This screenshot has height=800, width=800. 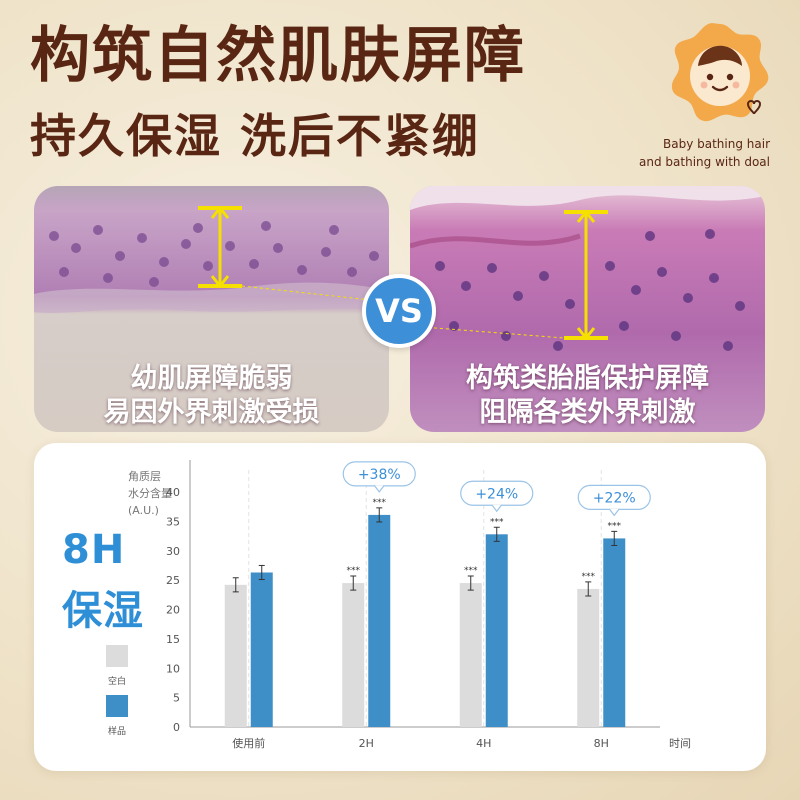 I want to click on left-caption-line2: 易因外界刺激受损, so click(x=211, y=412).